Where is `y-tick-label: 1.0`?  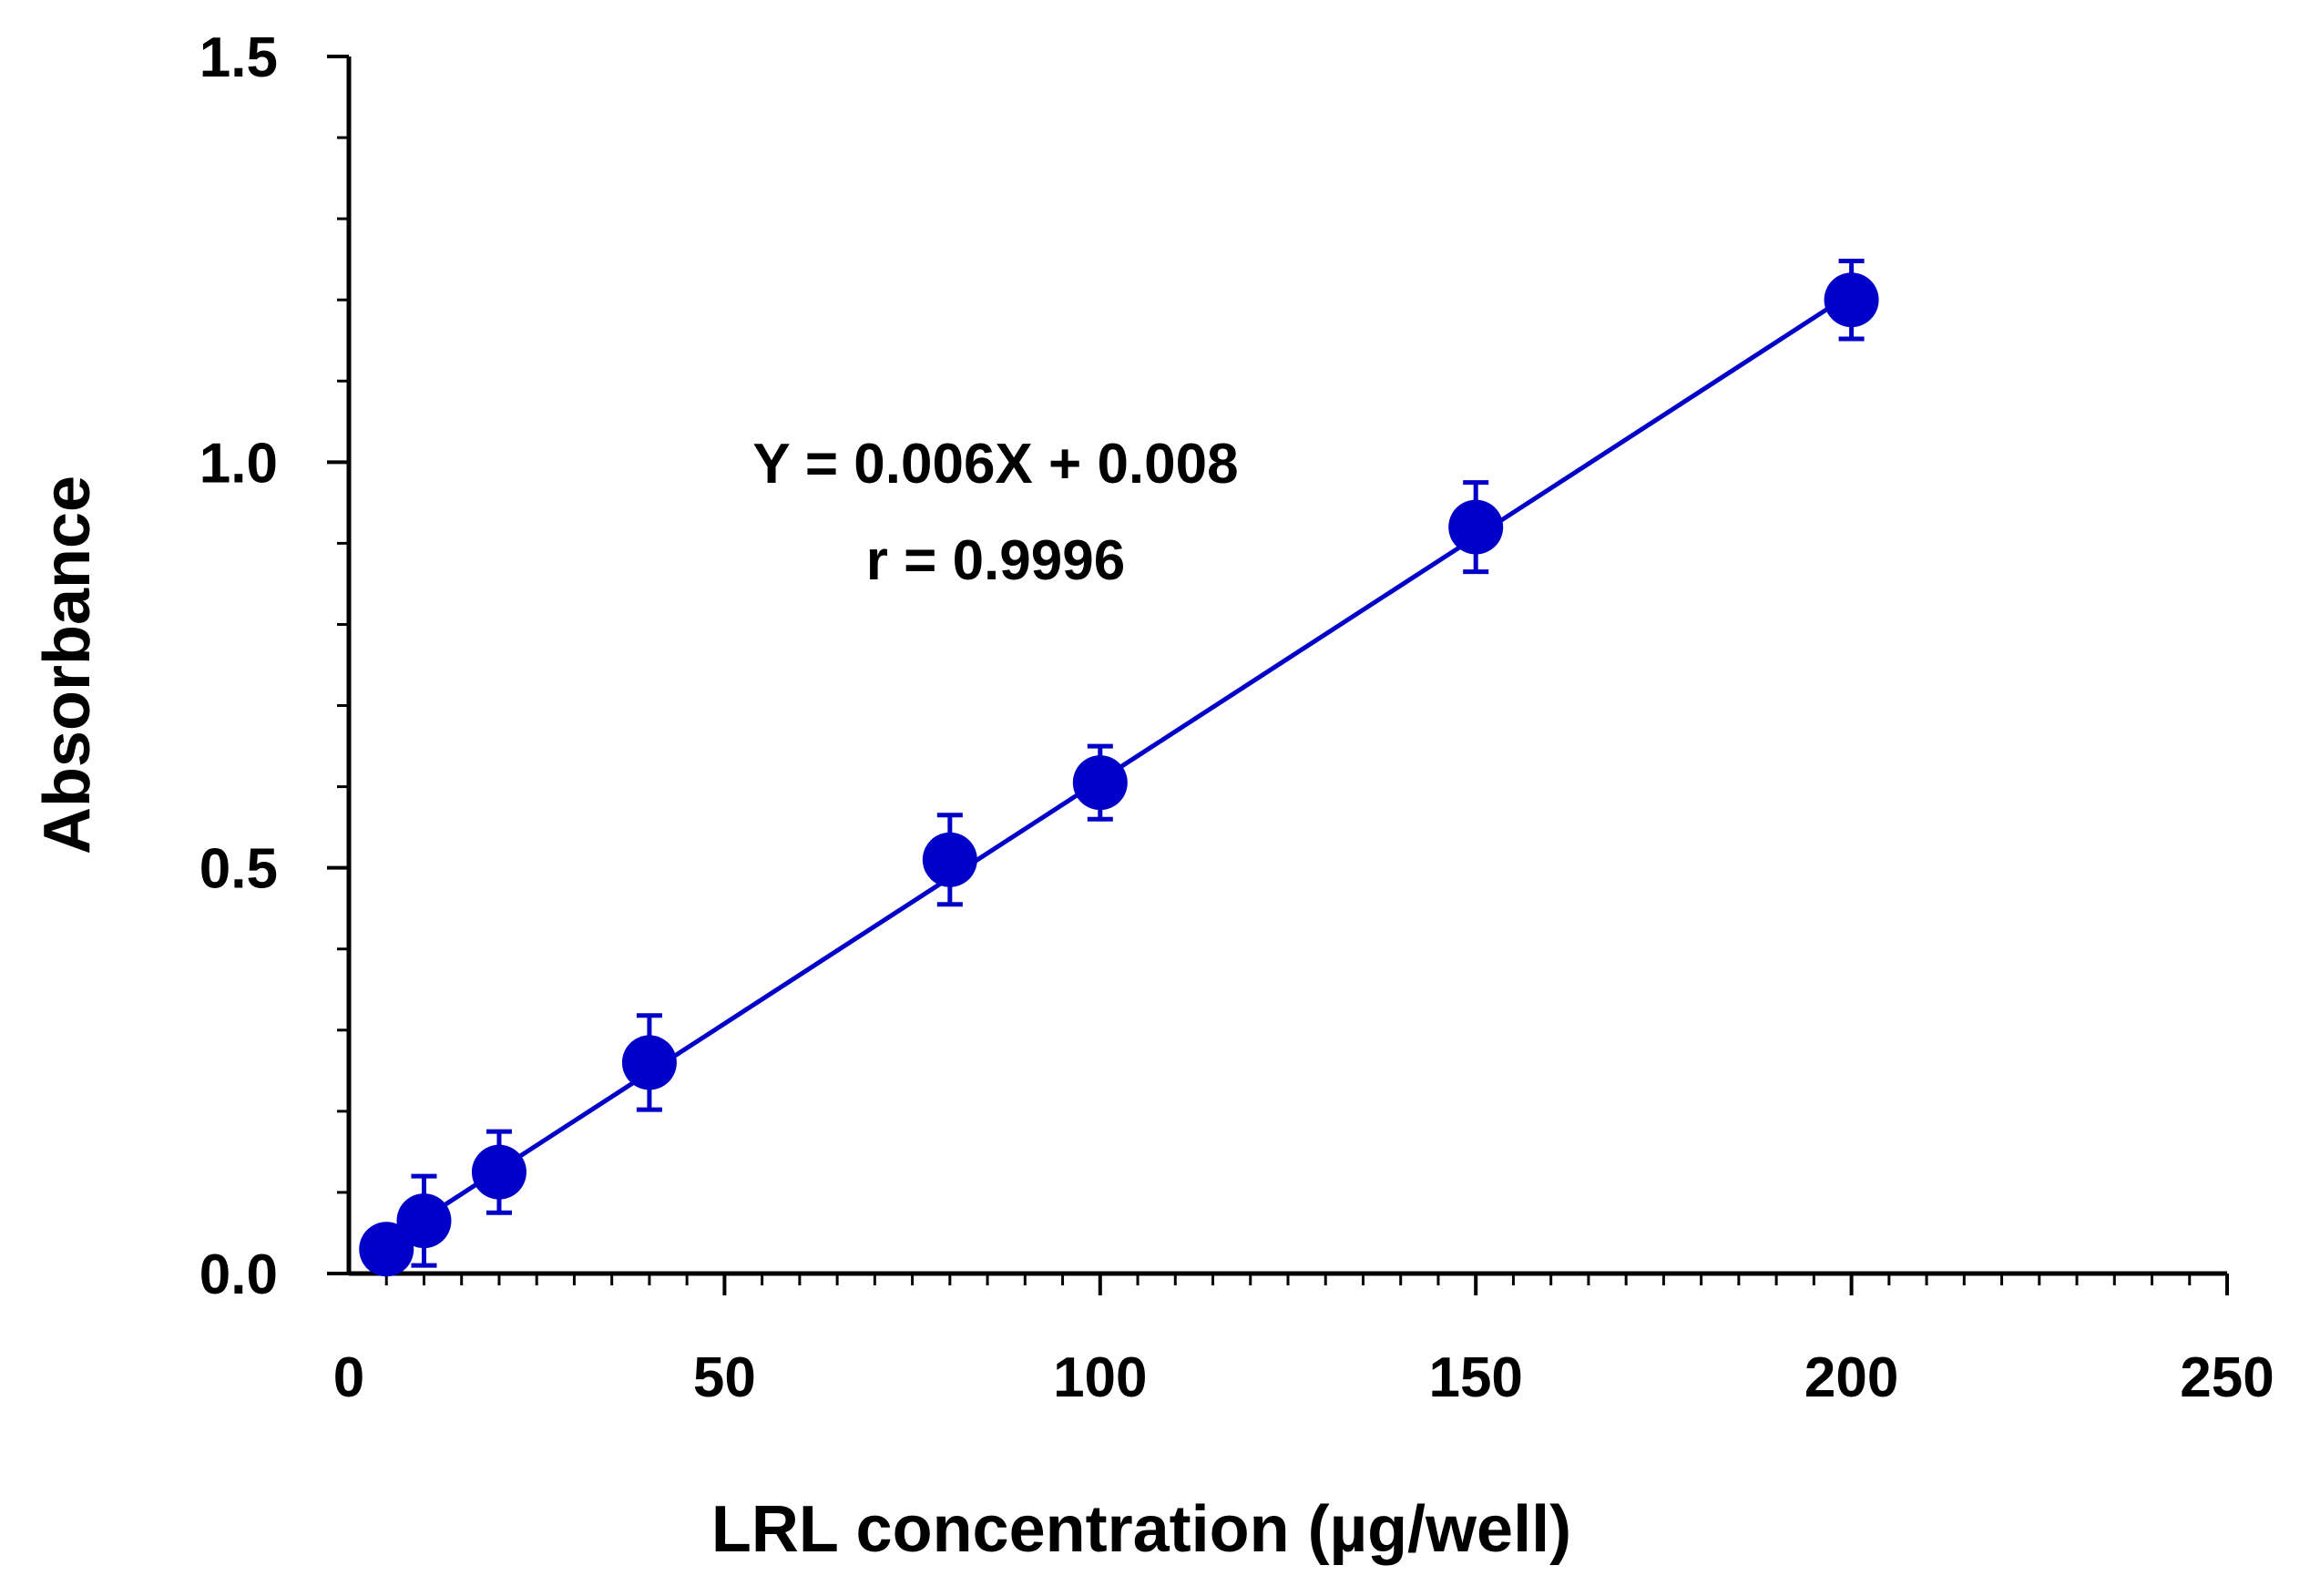 y-tick-label: 1.0 is located at coordinates (239, 463).